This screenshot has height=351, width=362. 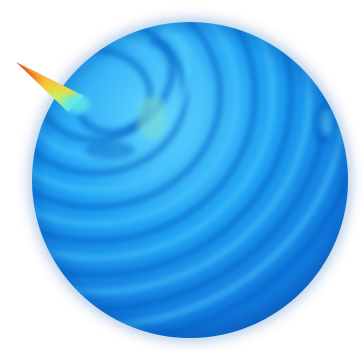 I want to click on surface-spike, so click(x=53, y=87).